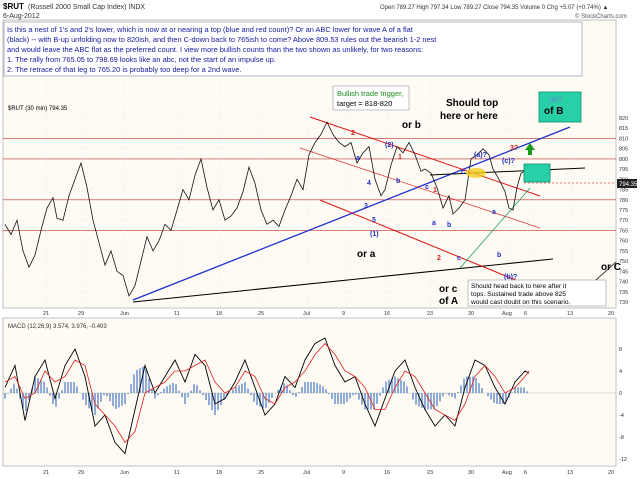 Image resolution: width=640 pixels, height=479 pixels. Describe the element at coordinates (86, 7) in the screenshot. I see `chart-description: (Russell 2000 Small Cap Index) INDX` at that location.